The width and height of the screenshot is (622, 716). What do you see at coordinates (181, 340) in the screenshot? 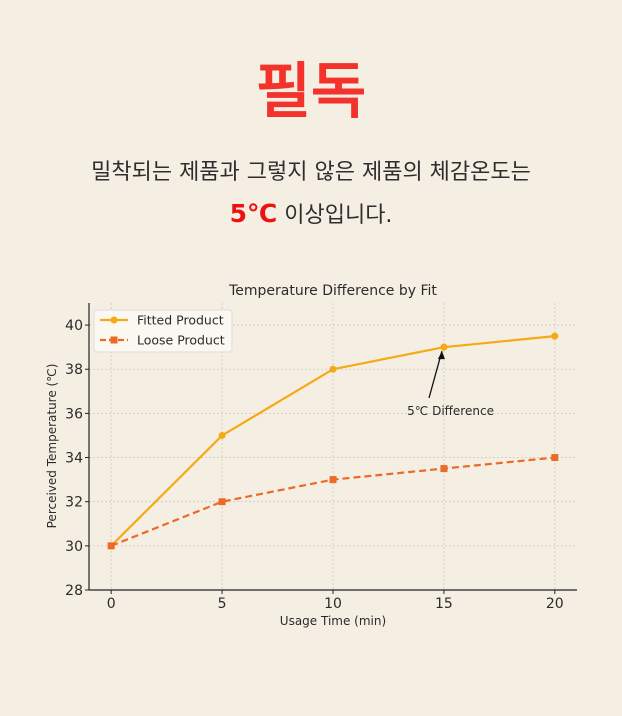
I see `legend-label: Loose Product` at bounding box center [181, 340].